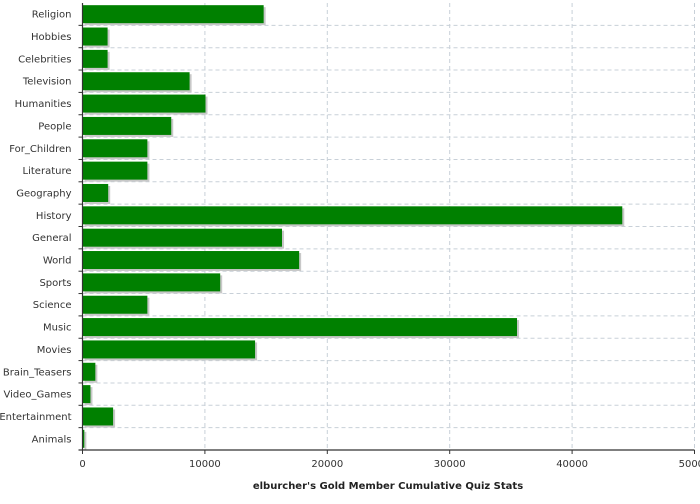  Describe the element at coordinates (54, 350) in the screenshot. I see `category-label: Movies` at that location.